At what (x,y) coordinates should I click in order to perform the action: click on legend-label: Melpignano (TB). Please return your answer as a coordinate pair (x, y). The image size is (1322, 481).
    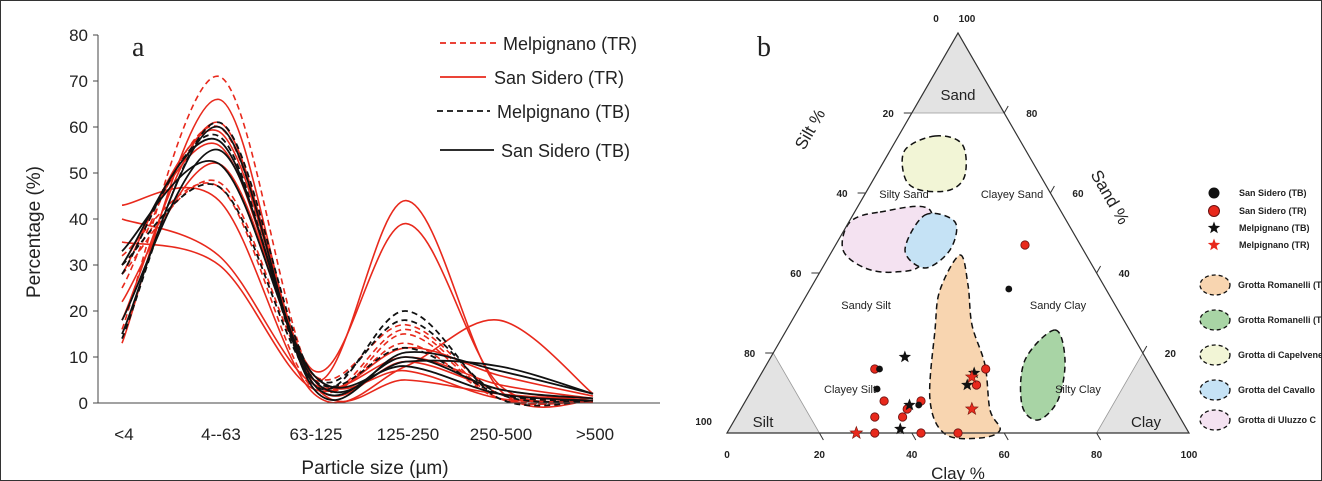
    Looking at the image, I should click on (563, 112).